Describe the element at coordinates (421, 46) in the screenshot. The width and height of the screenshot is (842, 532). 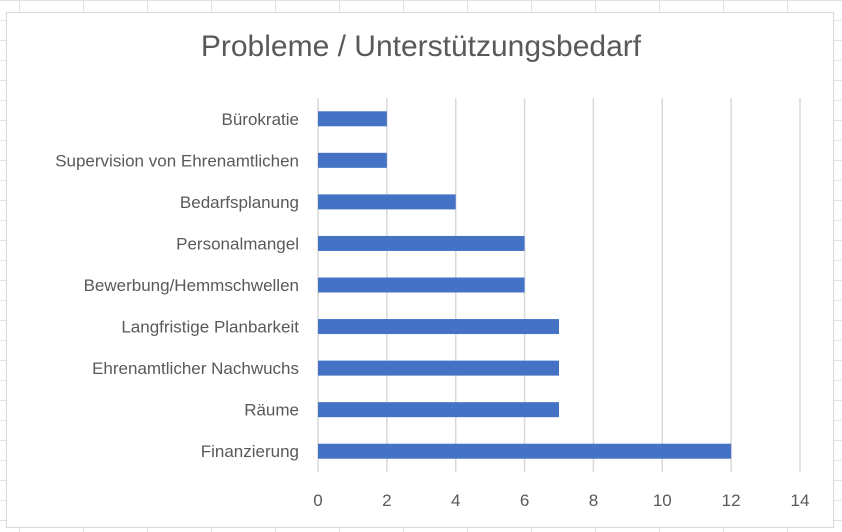
I see `chart-title: Probleme / Unterstützungsbedarf` at that location.